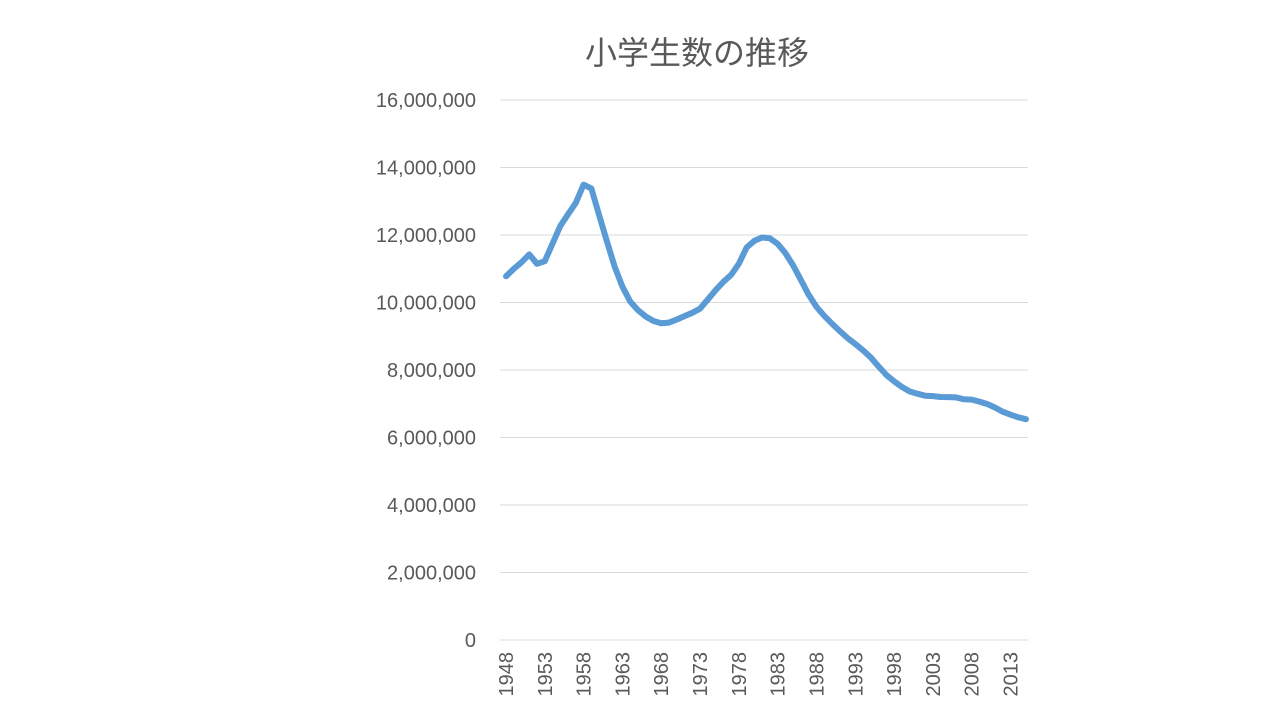  Describe the element at coordinates (426, 169) in the screenshot. I see `y-tick-label: 14,000,000` at that location.